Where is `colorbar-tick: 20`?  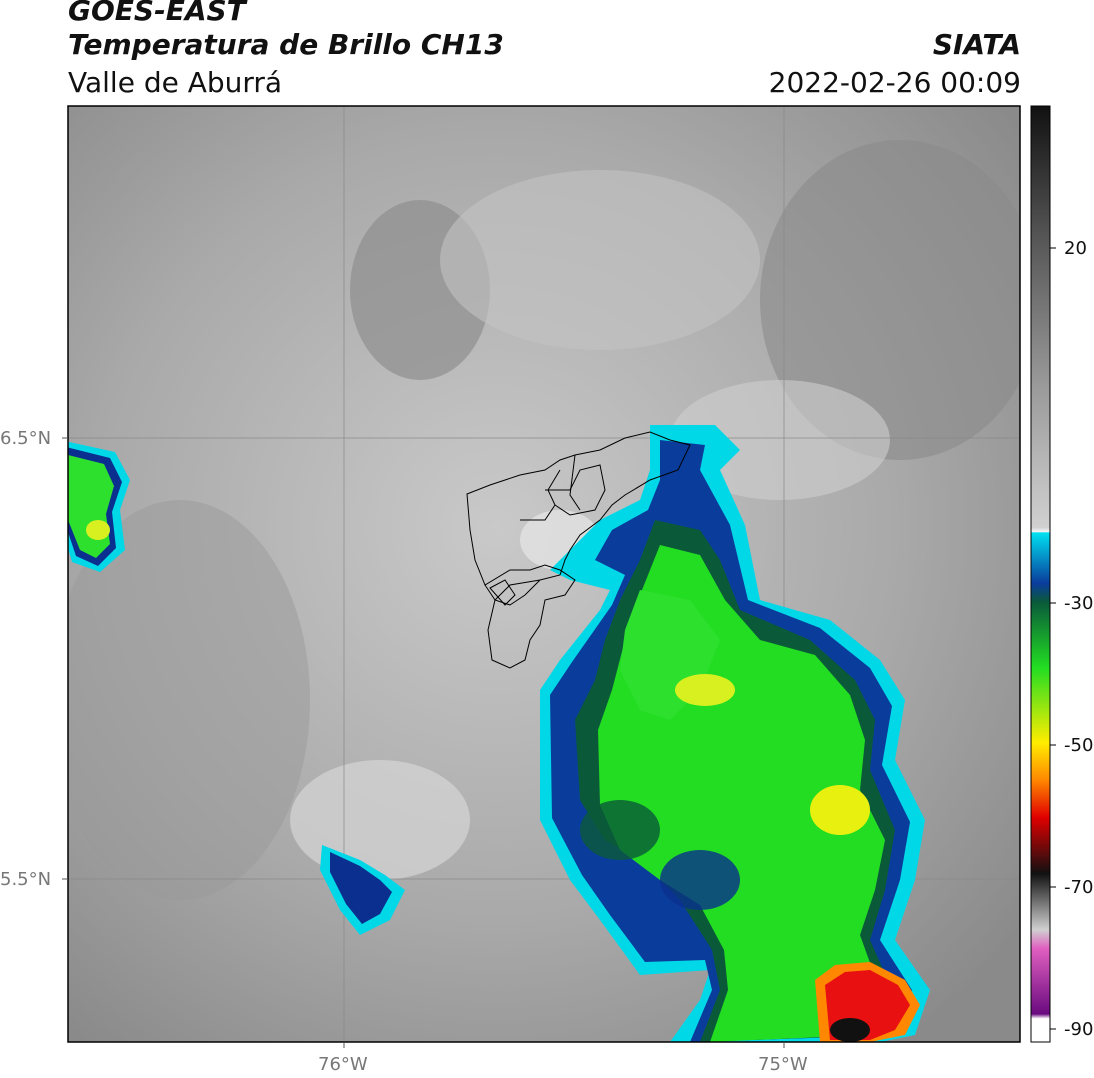 colorbar-tick: 20 is located at coordinates (1075, 248).